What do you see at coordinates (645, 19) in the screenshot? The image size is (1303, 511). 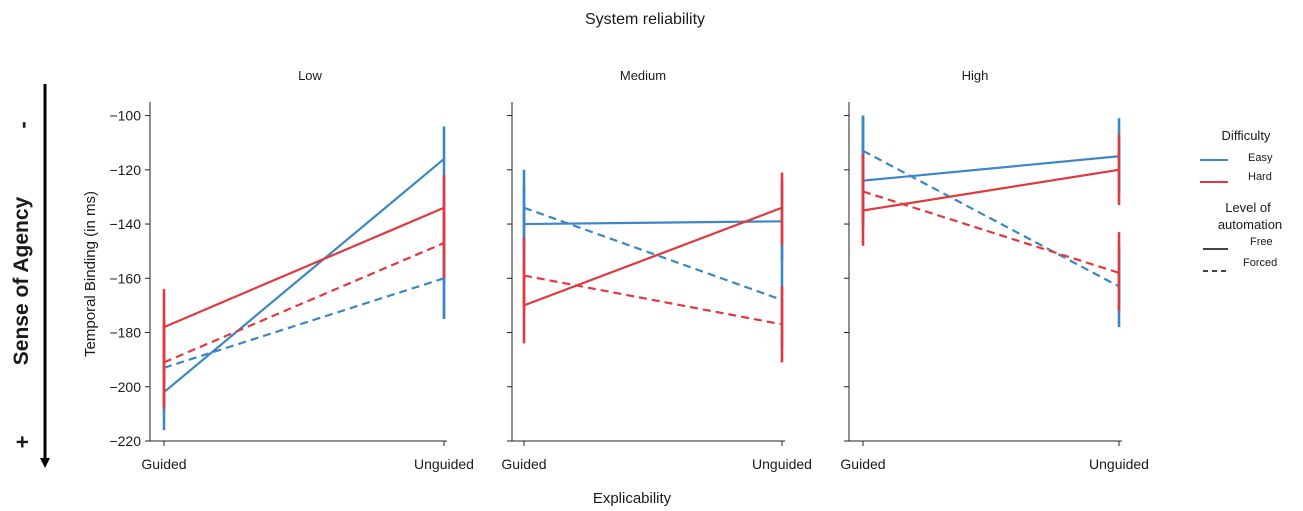 I see `figure-suptitle: System reliability` at bounding box center [645, 19].